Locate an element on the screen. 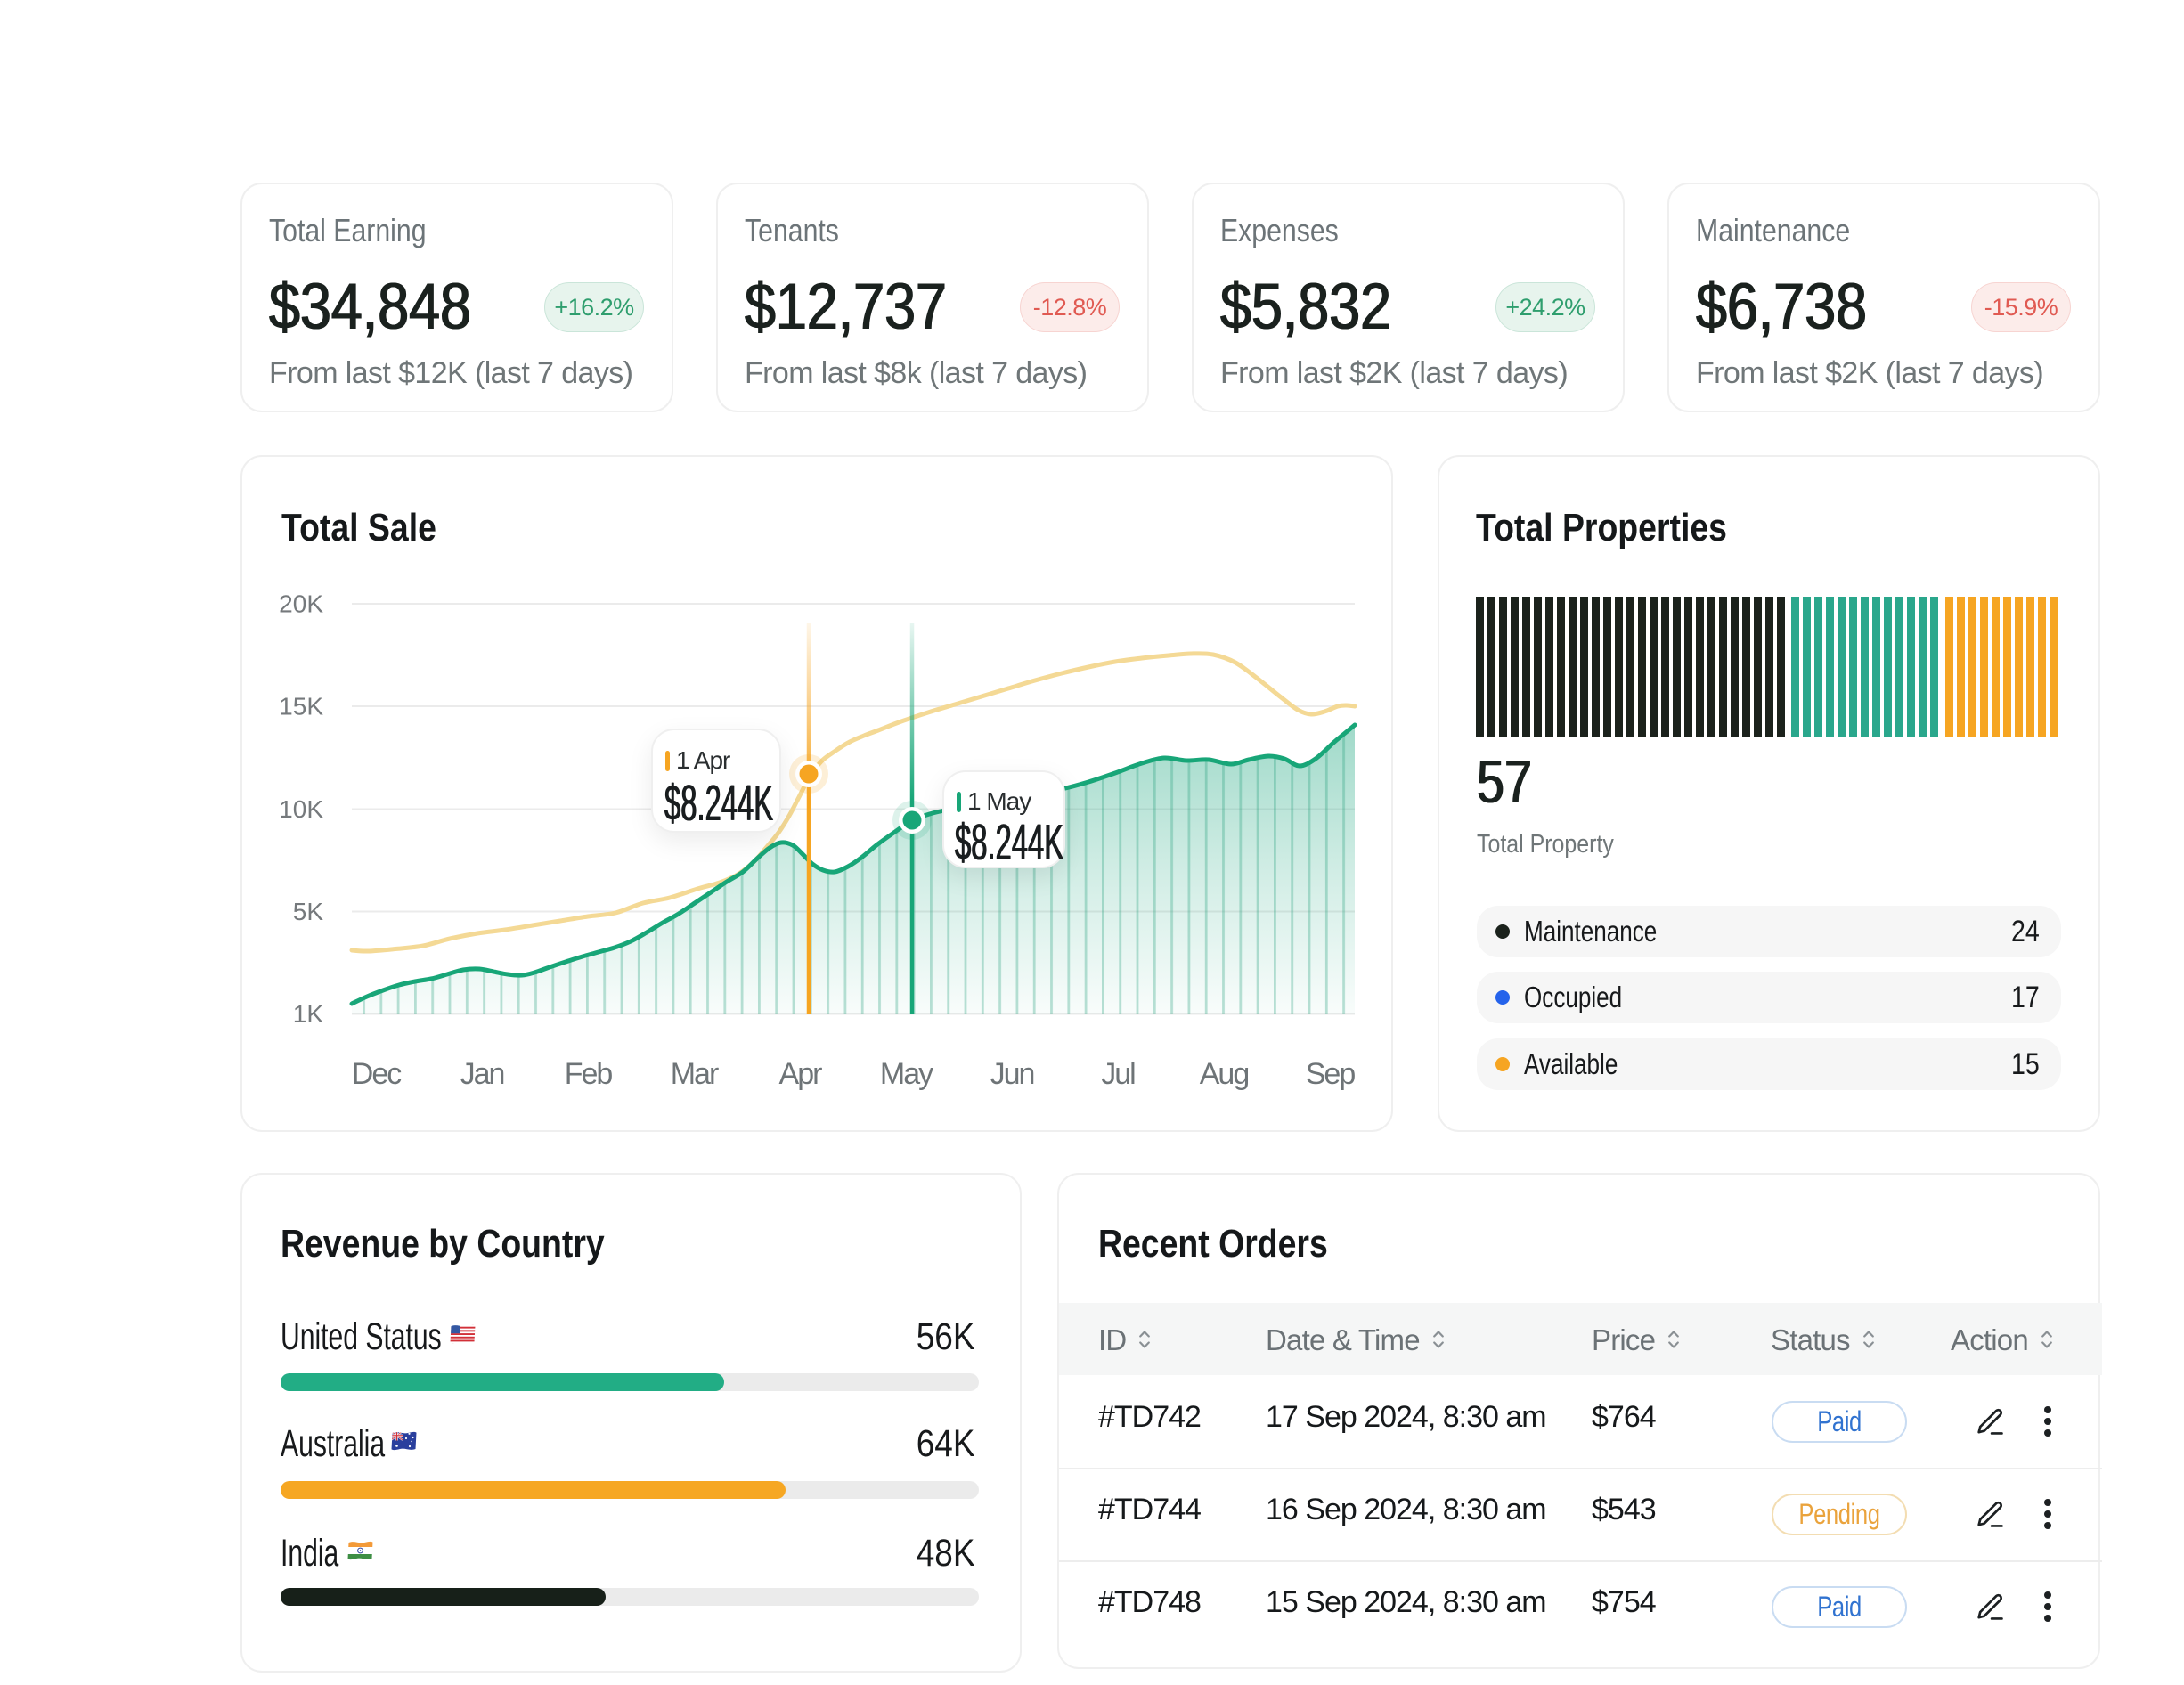 This screenshot has width=2184, height=1685. svg-text: Aug is located at coordinates (1224, 1074).